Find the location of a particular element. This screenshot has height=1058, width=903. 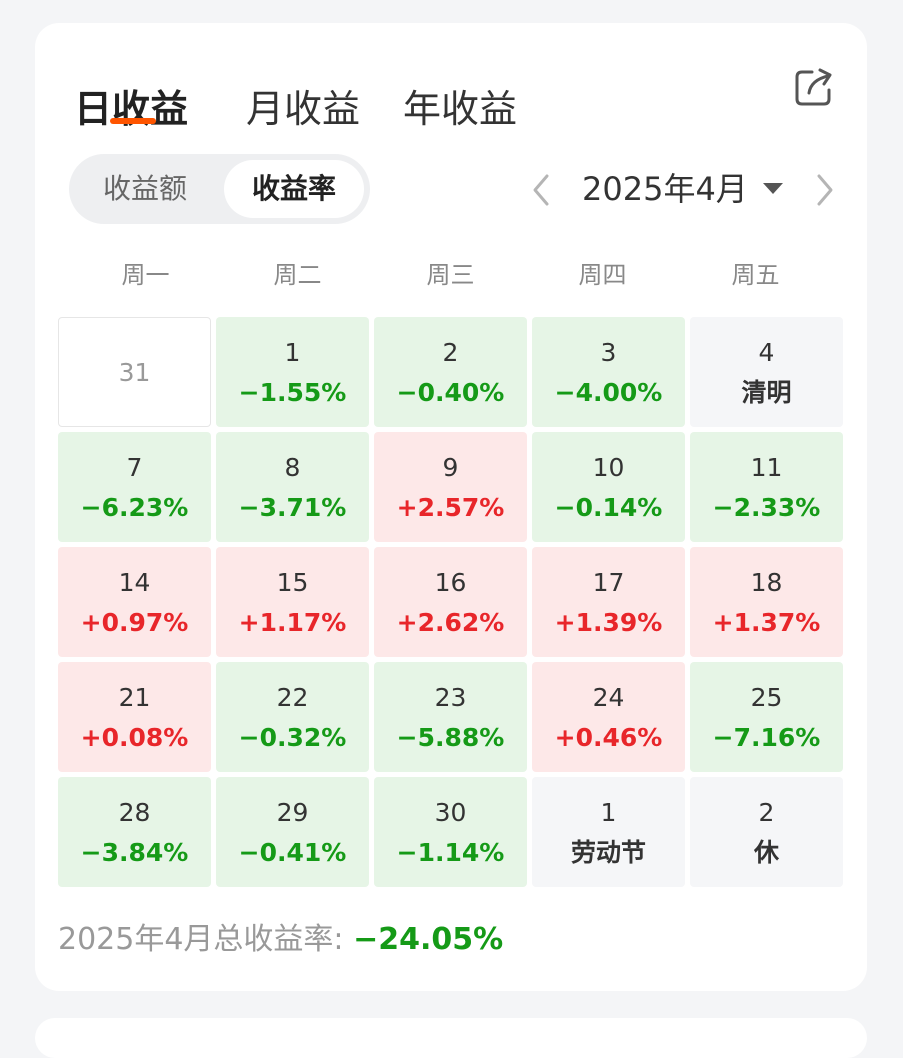

daily-return-value: −0.40% is located at coordinates (450, 392).